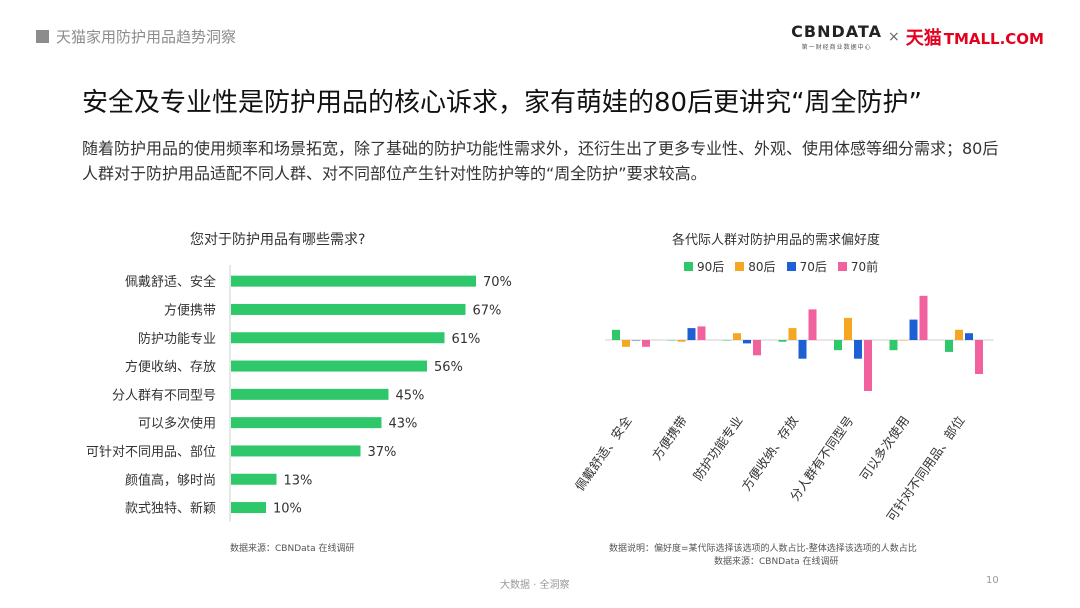  I want to click on left-category-label: 分人群有不同型号, so click(164, 395).